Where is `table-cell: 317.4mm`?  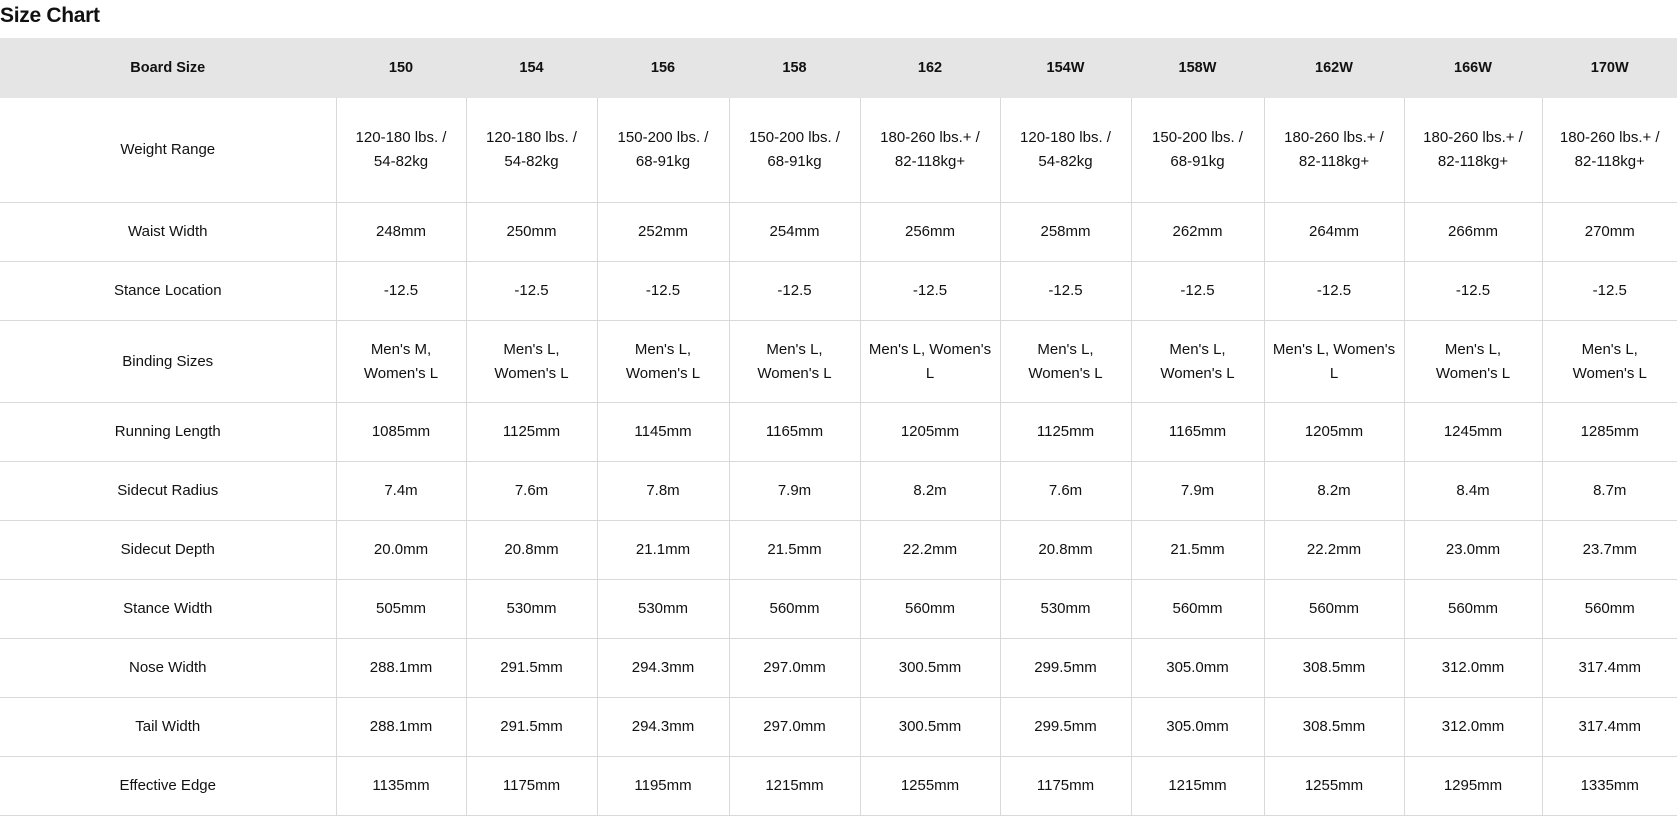 table-cell: 317.4mm is located at coordinates (1609, 668).